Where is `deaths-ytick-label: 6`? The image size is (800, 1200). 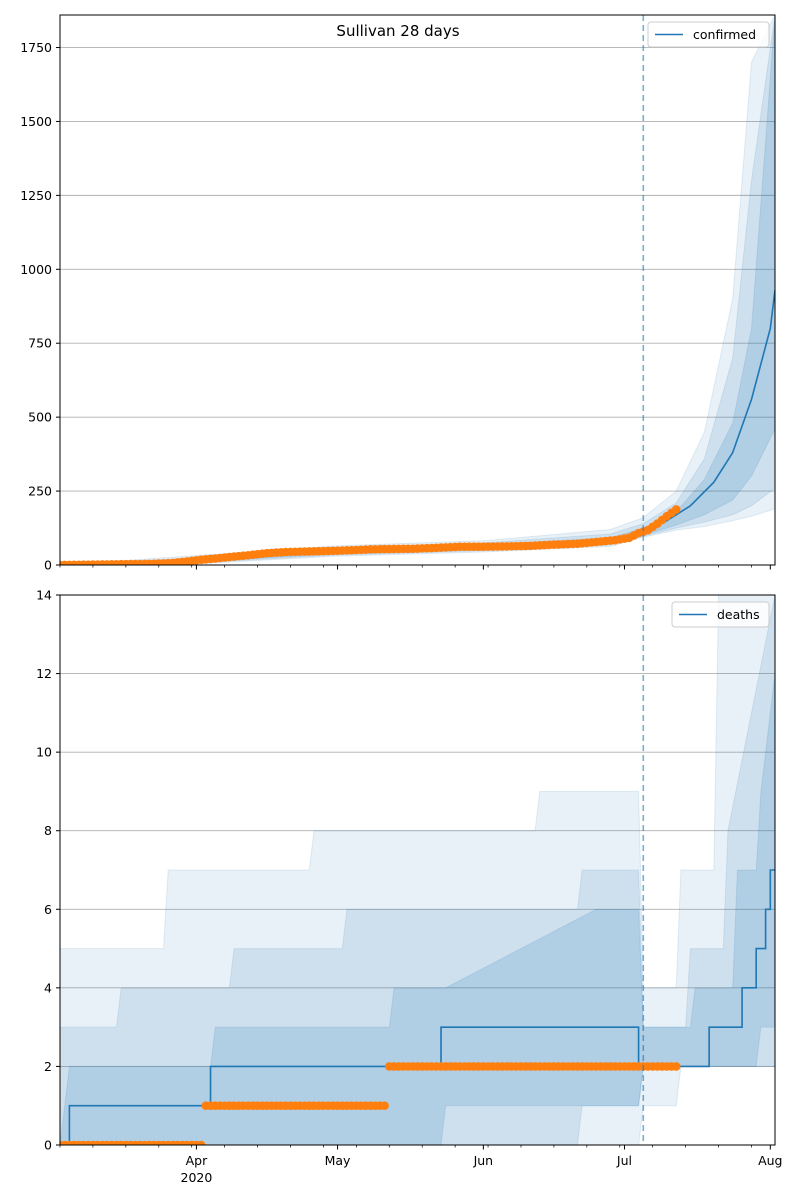 deaths-ytick-label: 6 is located at coordinates (48, 909).